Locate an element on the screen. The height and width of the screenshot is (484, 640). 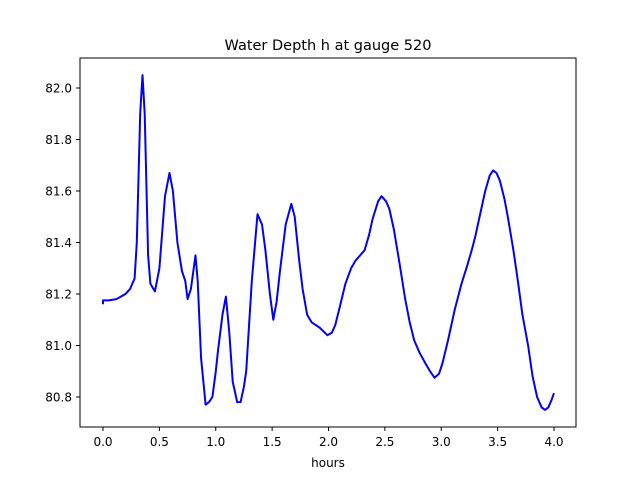
y-tick-label: 81.0 is located at coordinates (58, 346).